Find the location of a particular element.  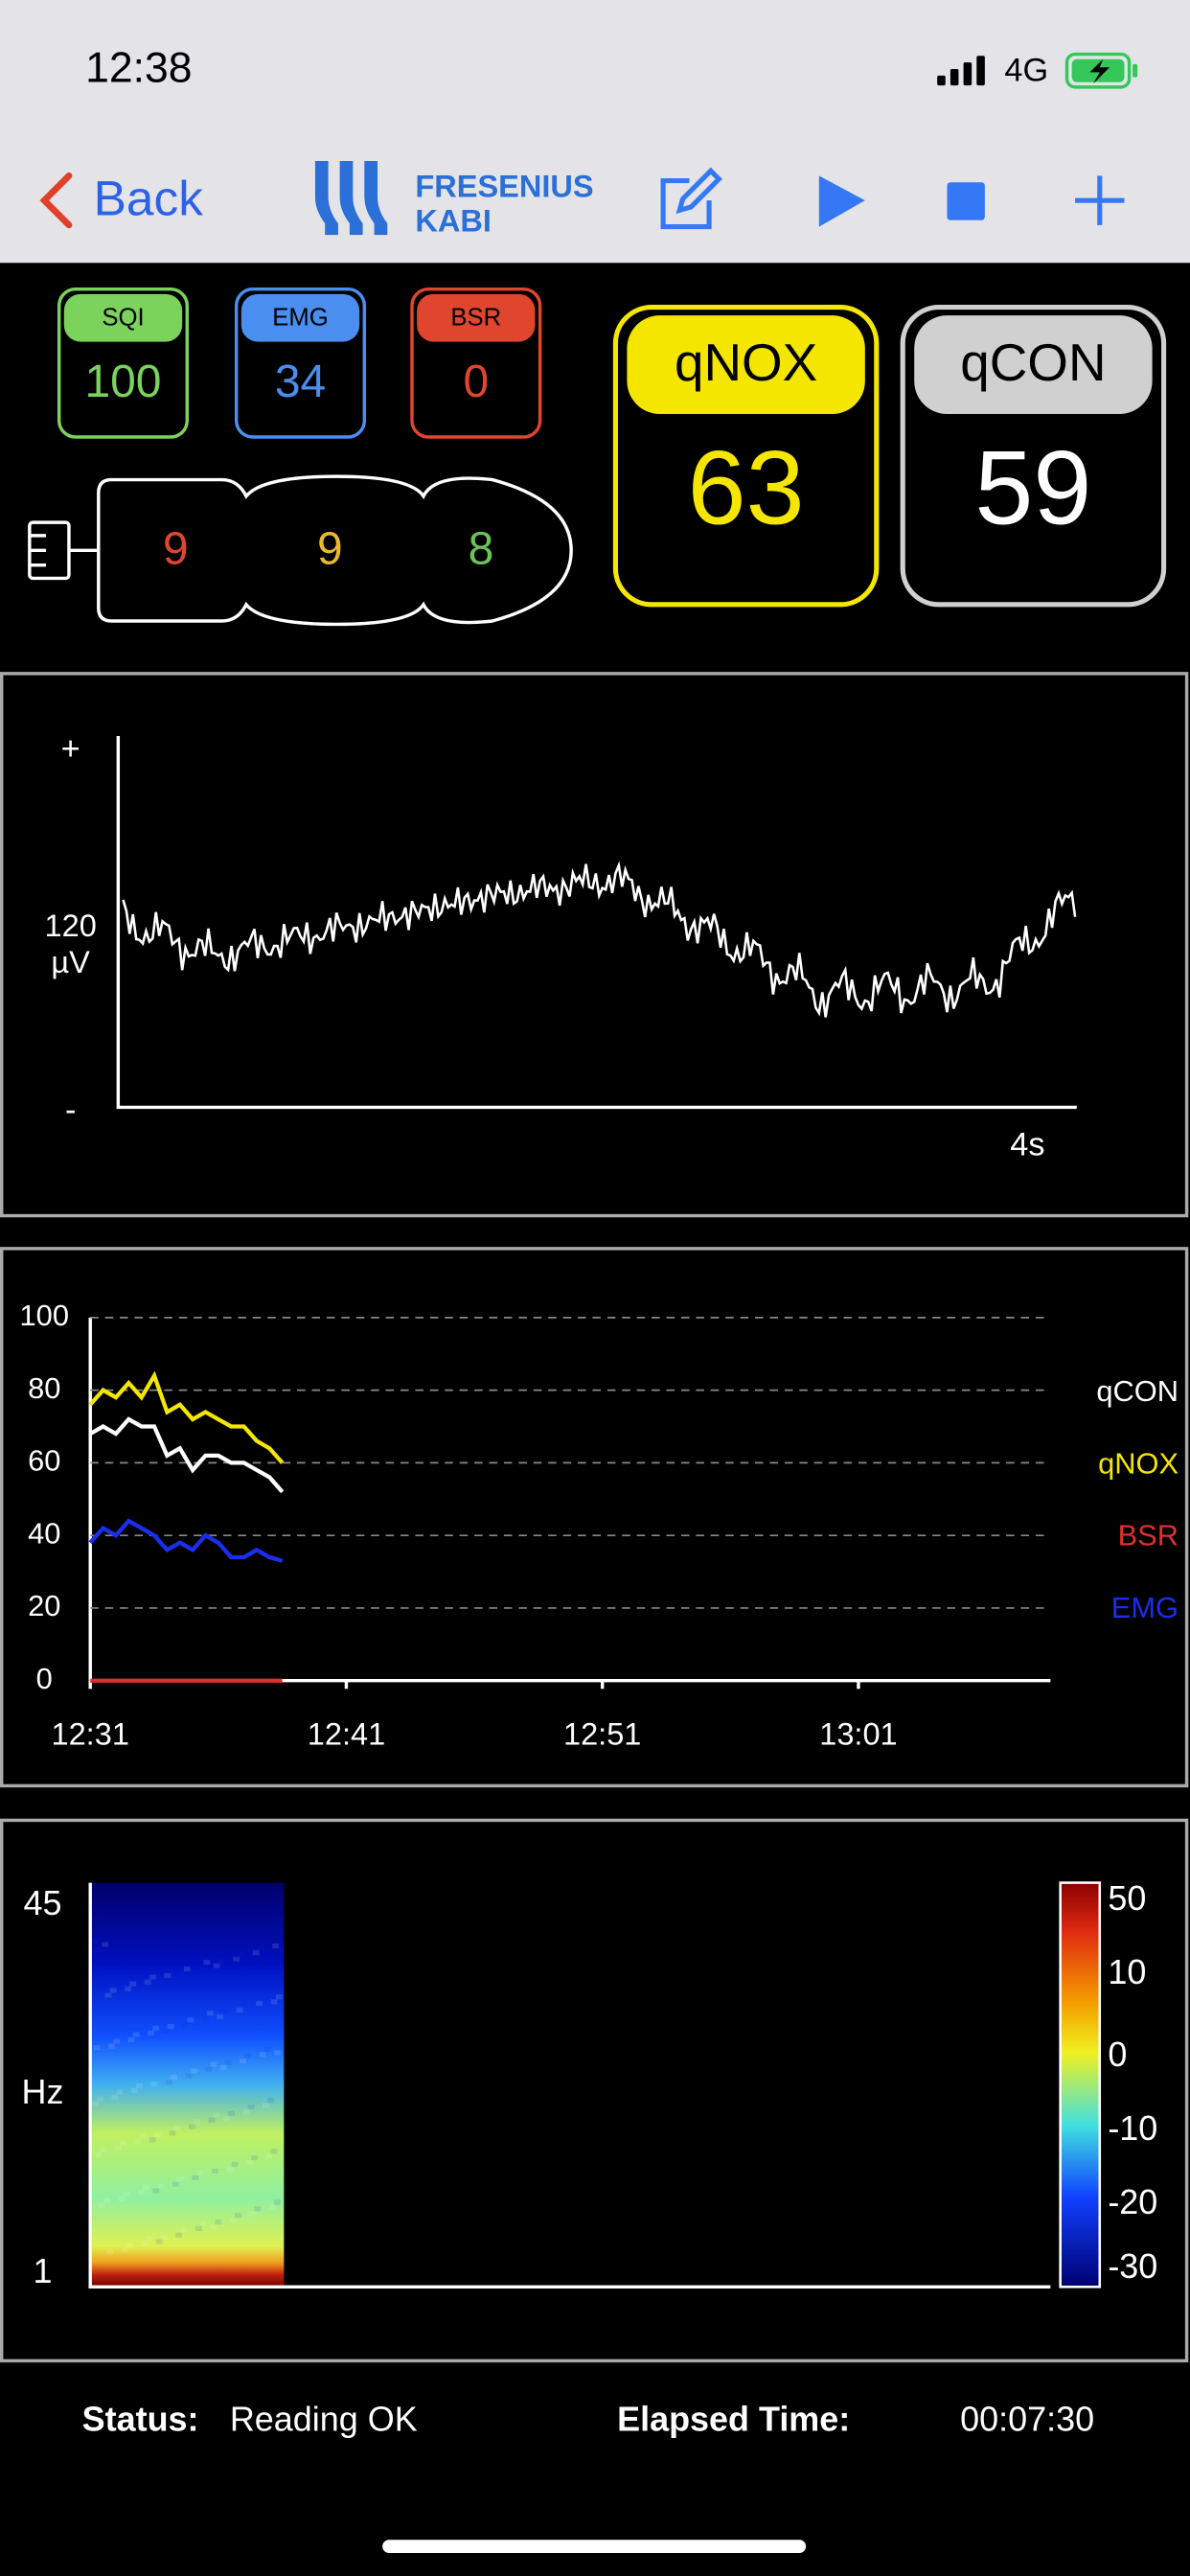

indicator-box is located at coordinates (301, 363).